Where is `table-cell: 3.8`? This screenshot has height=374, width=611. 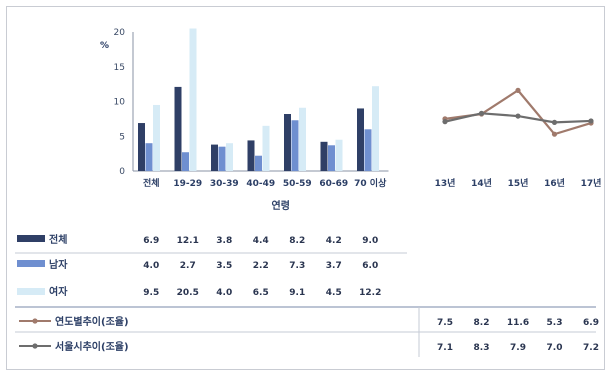
table-cell: 3.8 is located at coordinates (224, 241).